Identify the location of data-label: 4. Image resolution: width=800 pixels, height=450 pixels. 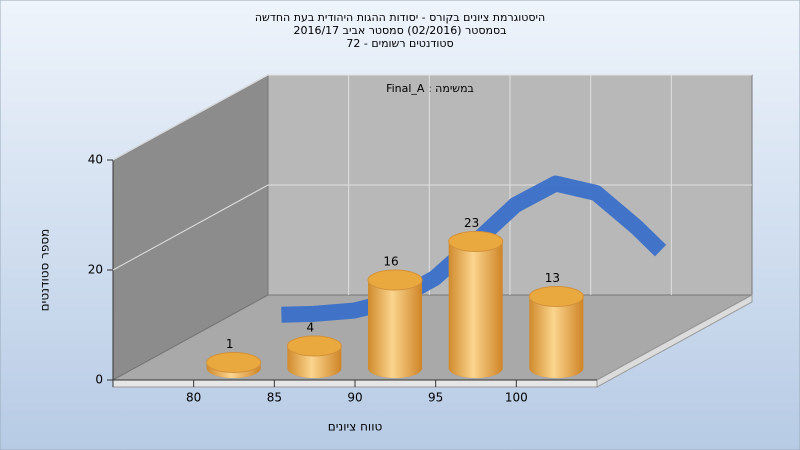
(311, 328).